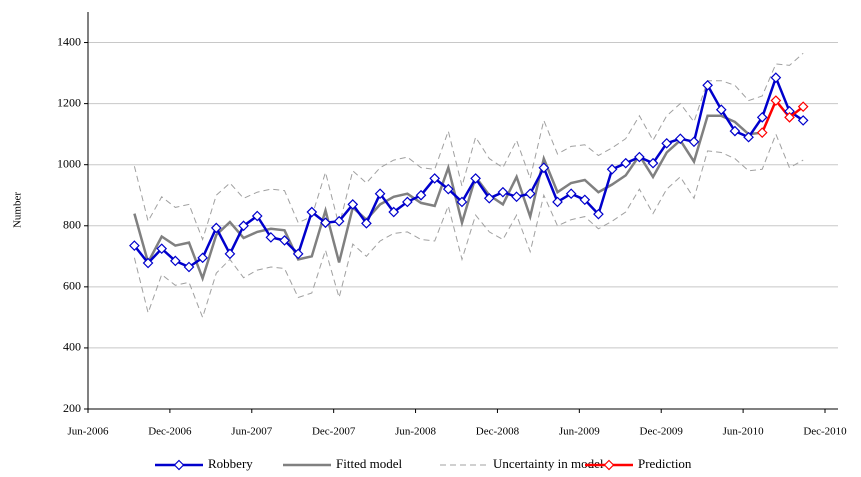 The height and width of the screenshot is (477, 861). Describe the element at coordinates (548, 463) in the screenshot. I see `legend-label: Uncertainty in model` at that location.